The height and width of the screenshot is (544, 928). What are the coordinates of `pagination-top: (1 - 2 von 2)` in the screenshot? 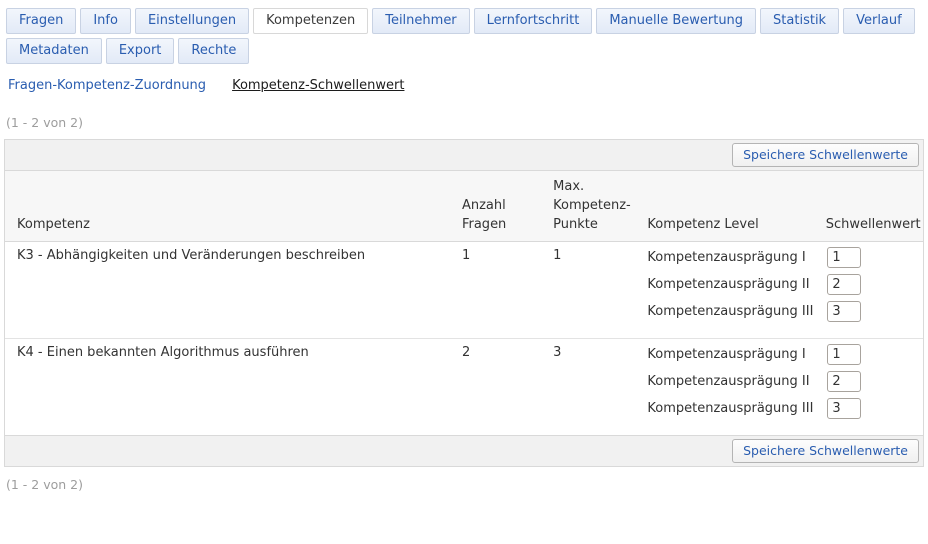 It's located at (44, 122).